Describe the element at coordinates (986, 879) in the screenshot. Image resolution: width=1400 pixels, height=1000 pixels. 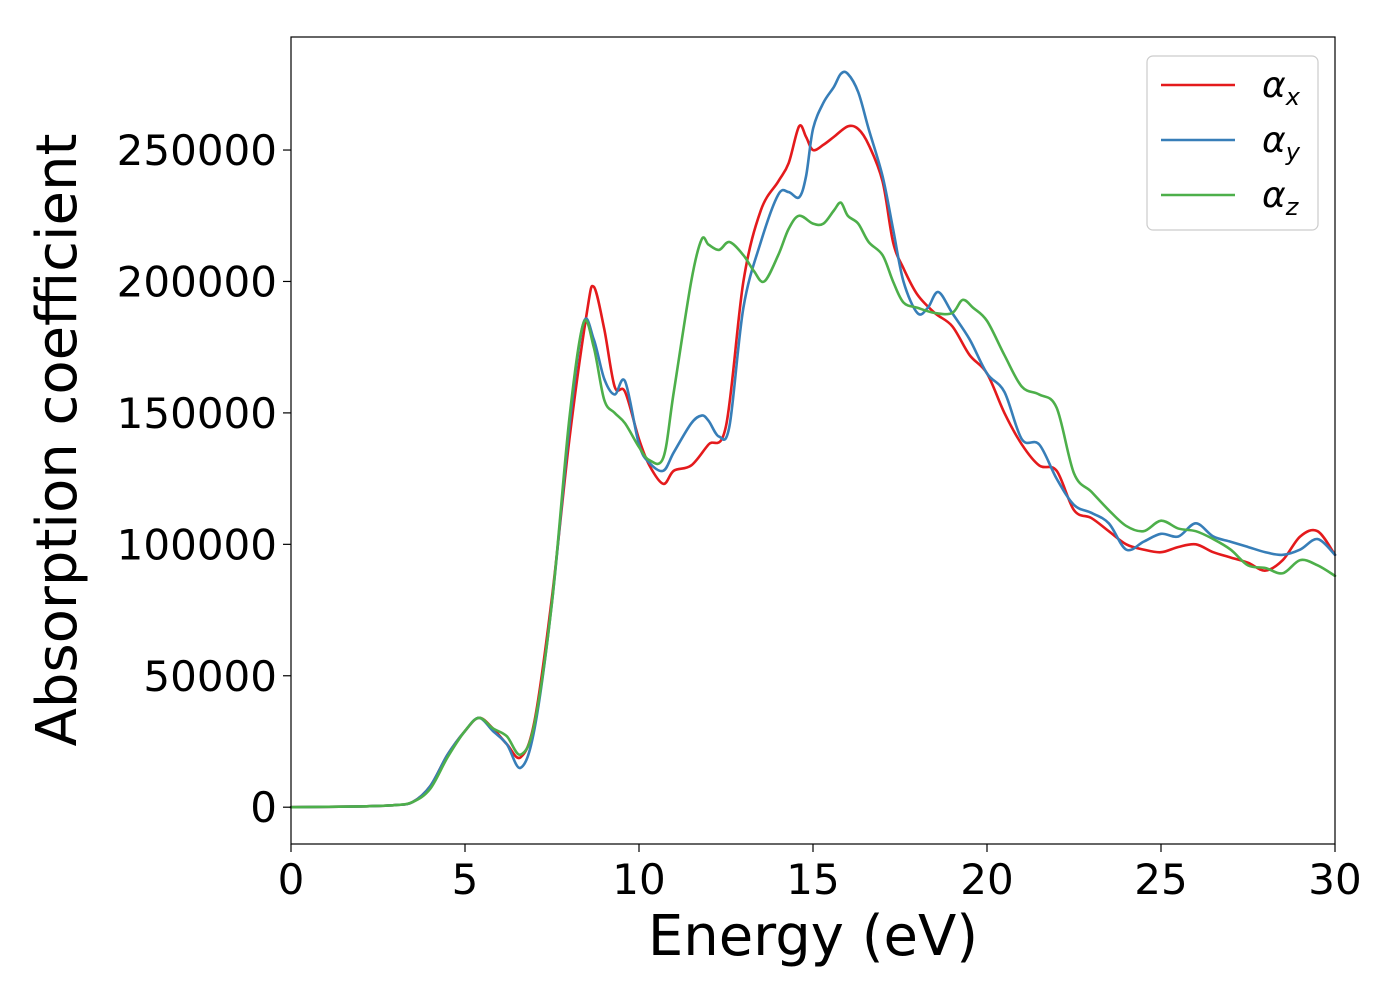
I see `x-tick-label: 20` at that location.